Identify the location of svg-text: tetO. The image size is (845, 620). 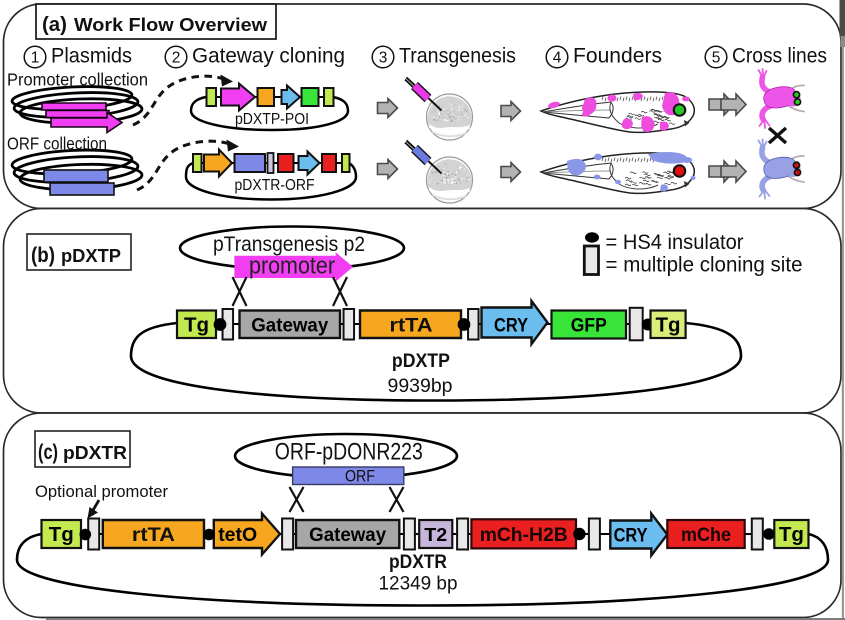
(237, 535).